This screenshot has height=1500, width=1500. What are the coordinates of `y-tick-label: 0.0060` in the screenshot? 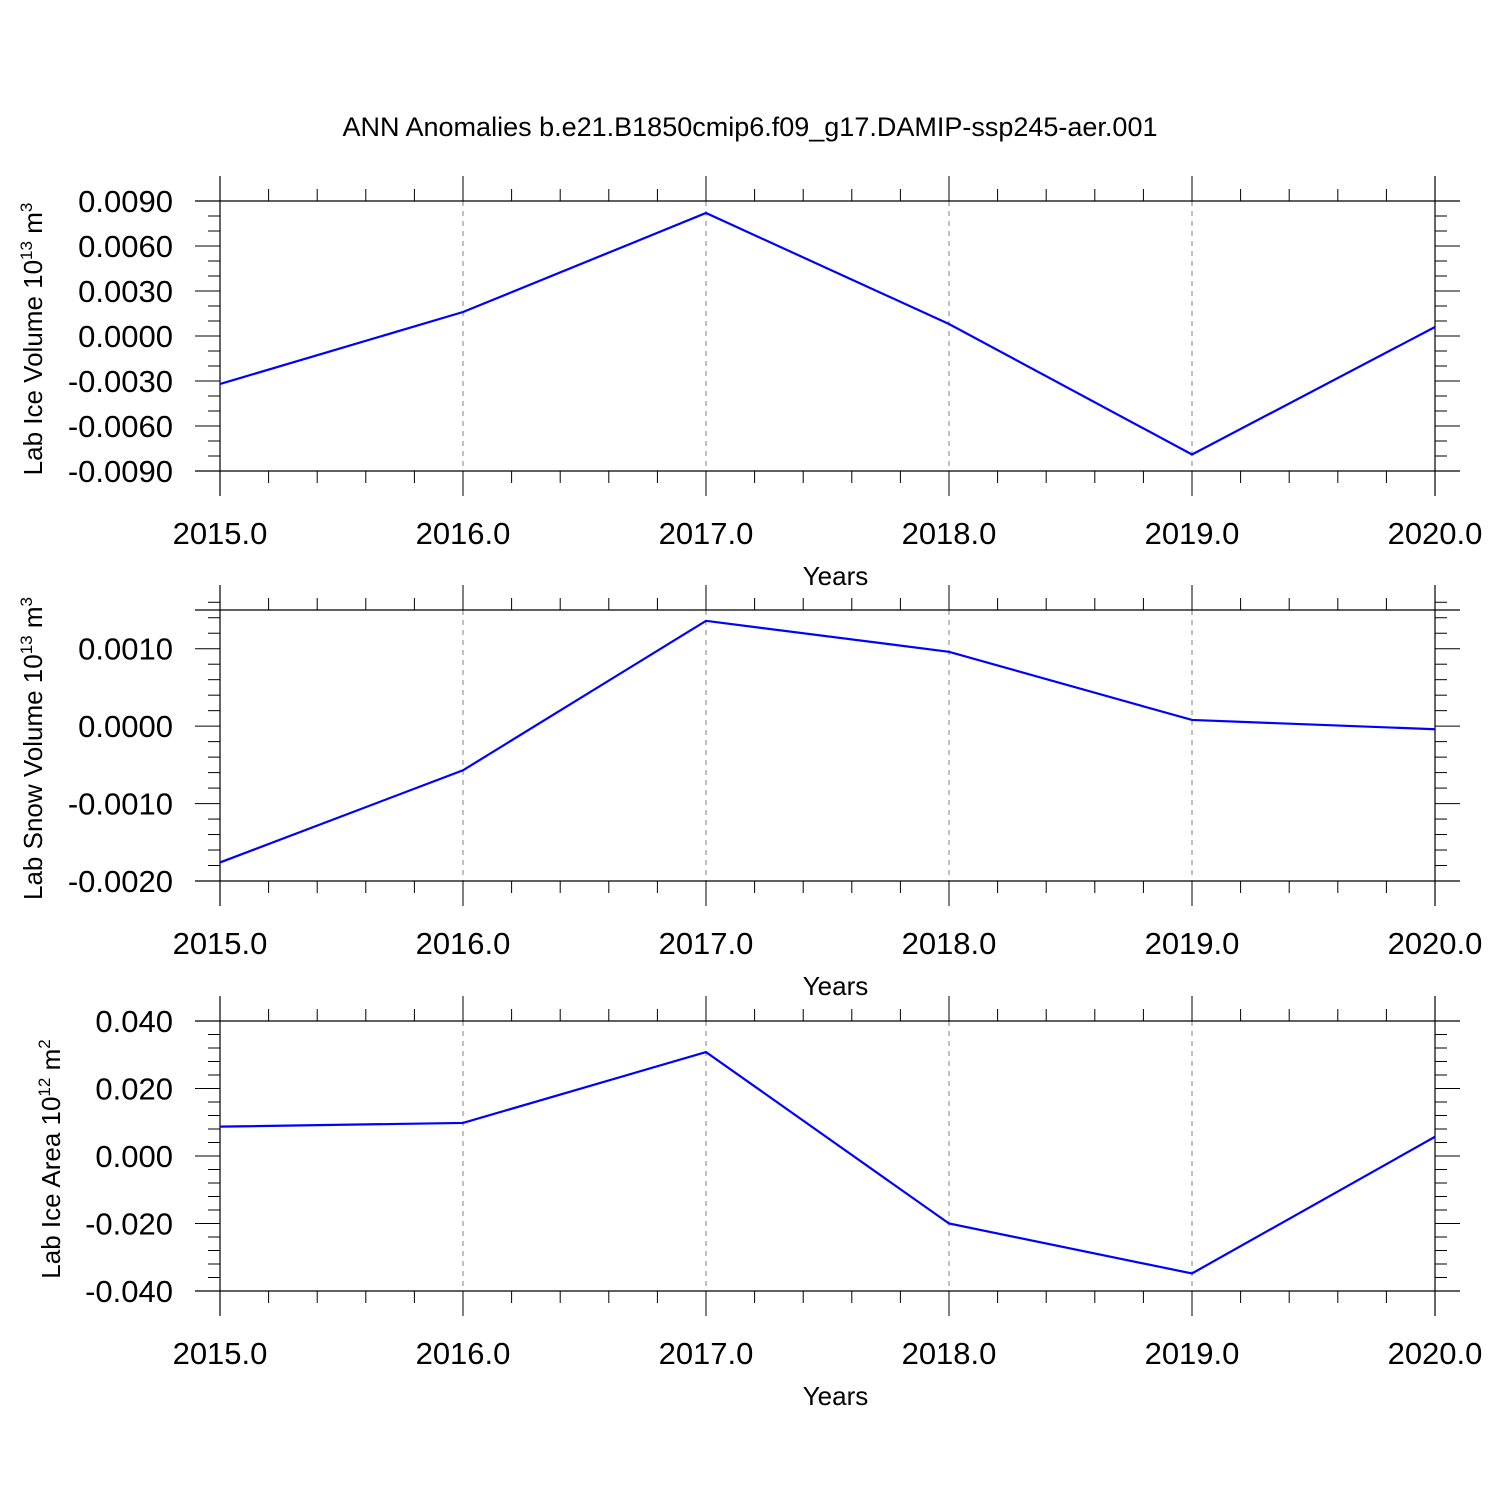 It's located at (125, 246).